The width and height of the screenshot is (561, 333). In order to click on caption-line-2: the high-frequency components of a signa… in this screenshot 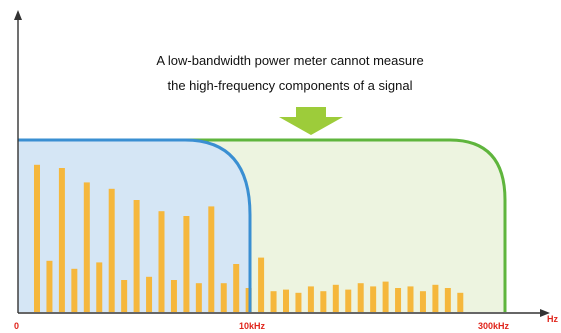, I will do `click(290, 86)`.